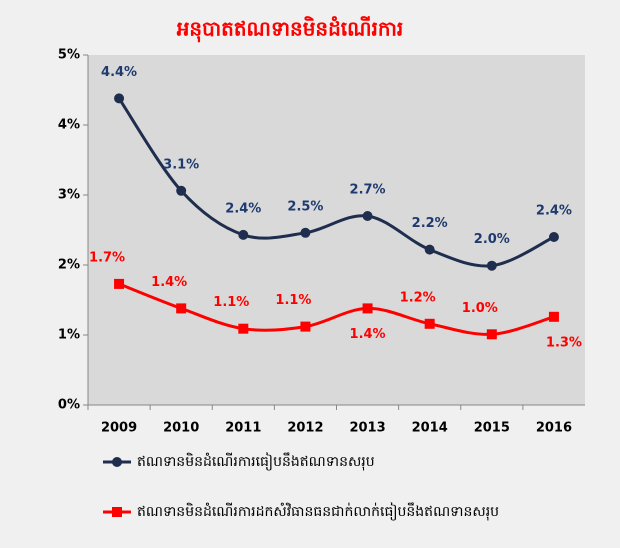  What do you see at coordinates (69, 405) in the screenshot?
I see `y-tick-label: 0%` at bounding box center [69, 405].